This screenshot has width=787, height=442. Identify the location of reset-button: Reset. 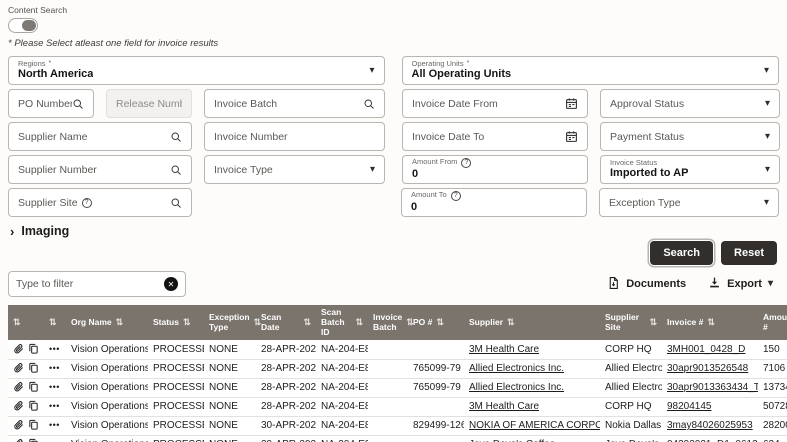
(749, 253).